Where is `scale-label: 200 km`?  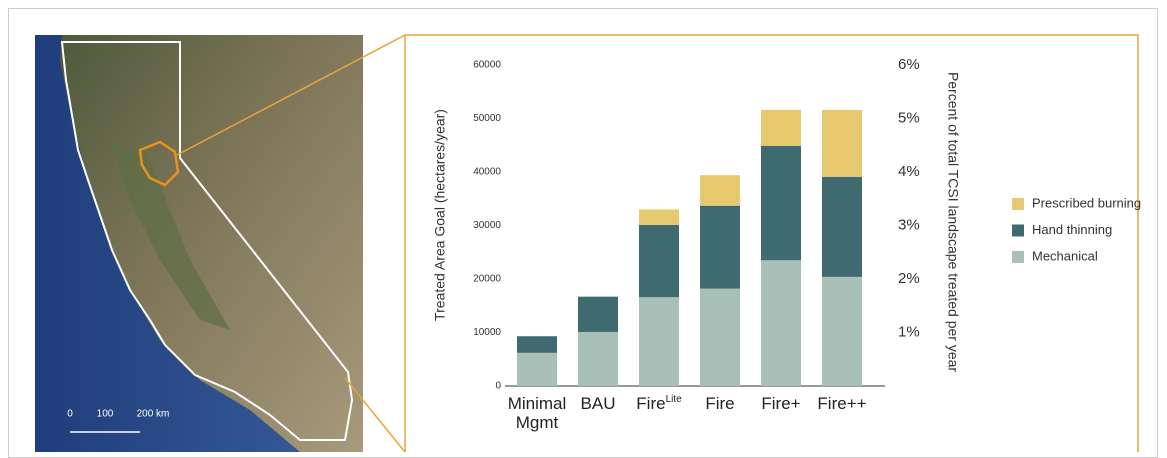
scale-label: 200 km is located at coordinates (153, 414).